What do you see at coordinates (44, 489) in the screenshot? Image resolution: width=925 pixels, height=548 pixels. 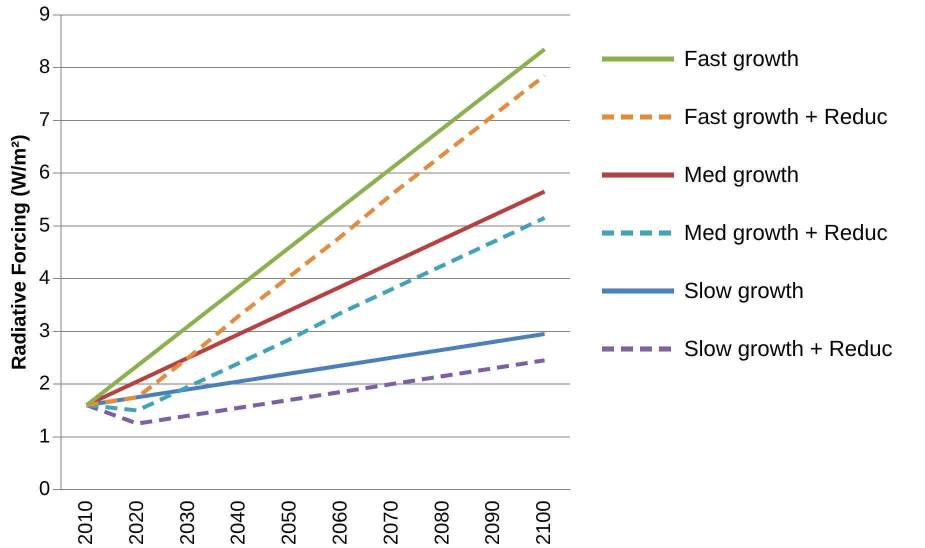 I see `y-tick-label: 0` at bounding box center [44, 489].